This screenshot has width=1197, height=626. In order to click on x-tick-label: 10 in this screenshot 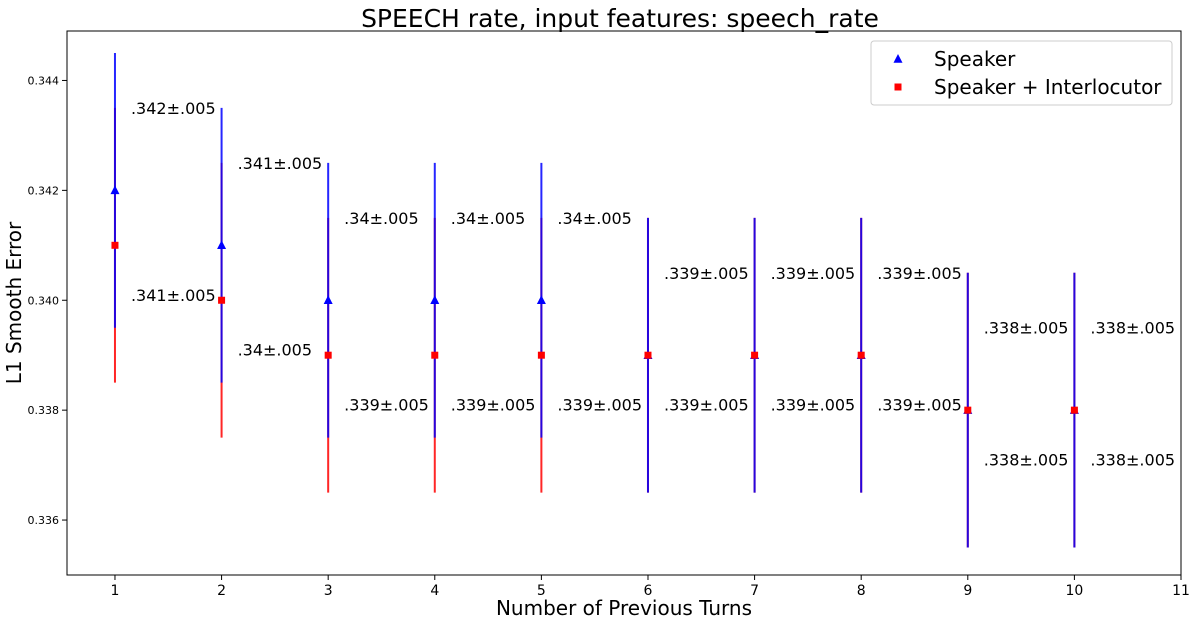, I will do `click(1074, 591)`.